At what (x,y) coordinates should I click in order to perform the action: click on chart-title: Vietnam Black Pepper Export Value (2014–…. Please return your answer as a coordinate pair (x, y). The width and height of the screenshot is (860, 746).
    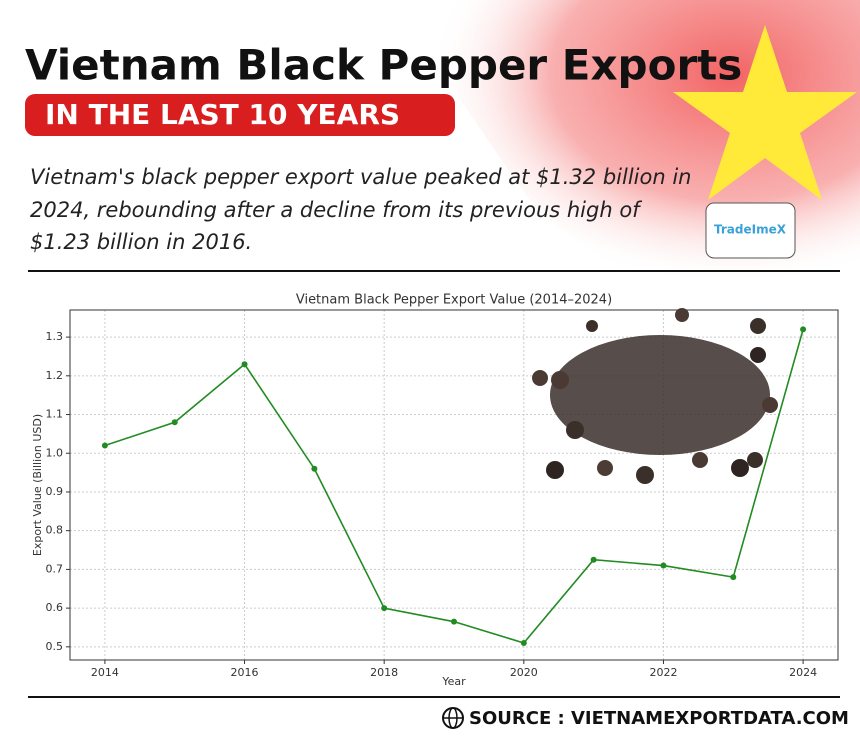
    Looking at the image, I should click on (454, 300).